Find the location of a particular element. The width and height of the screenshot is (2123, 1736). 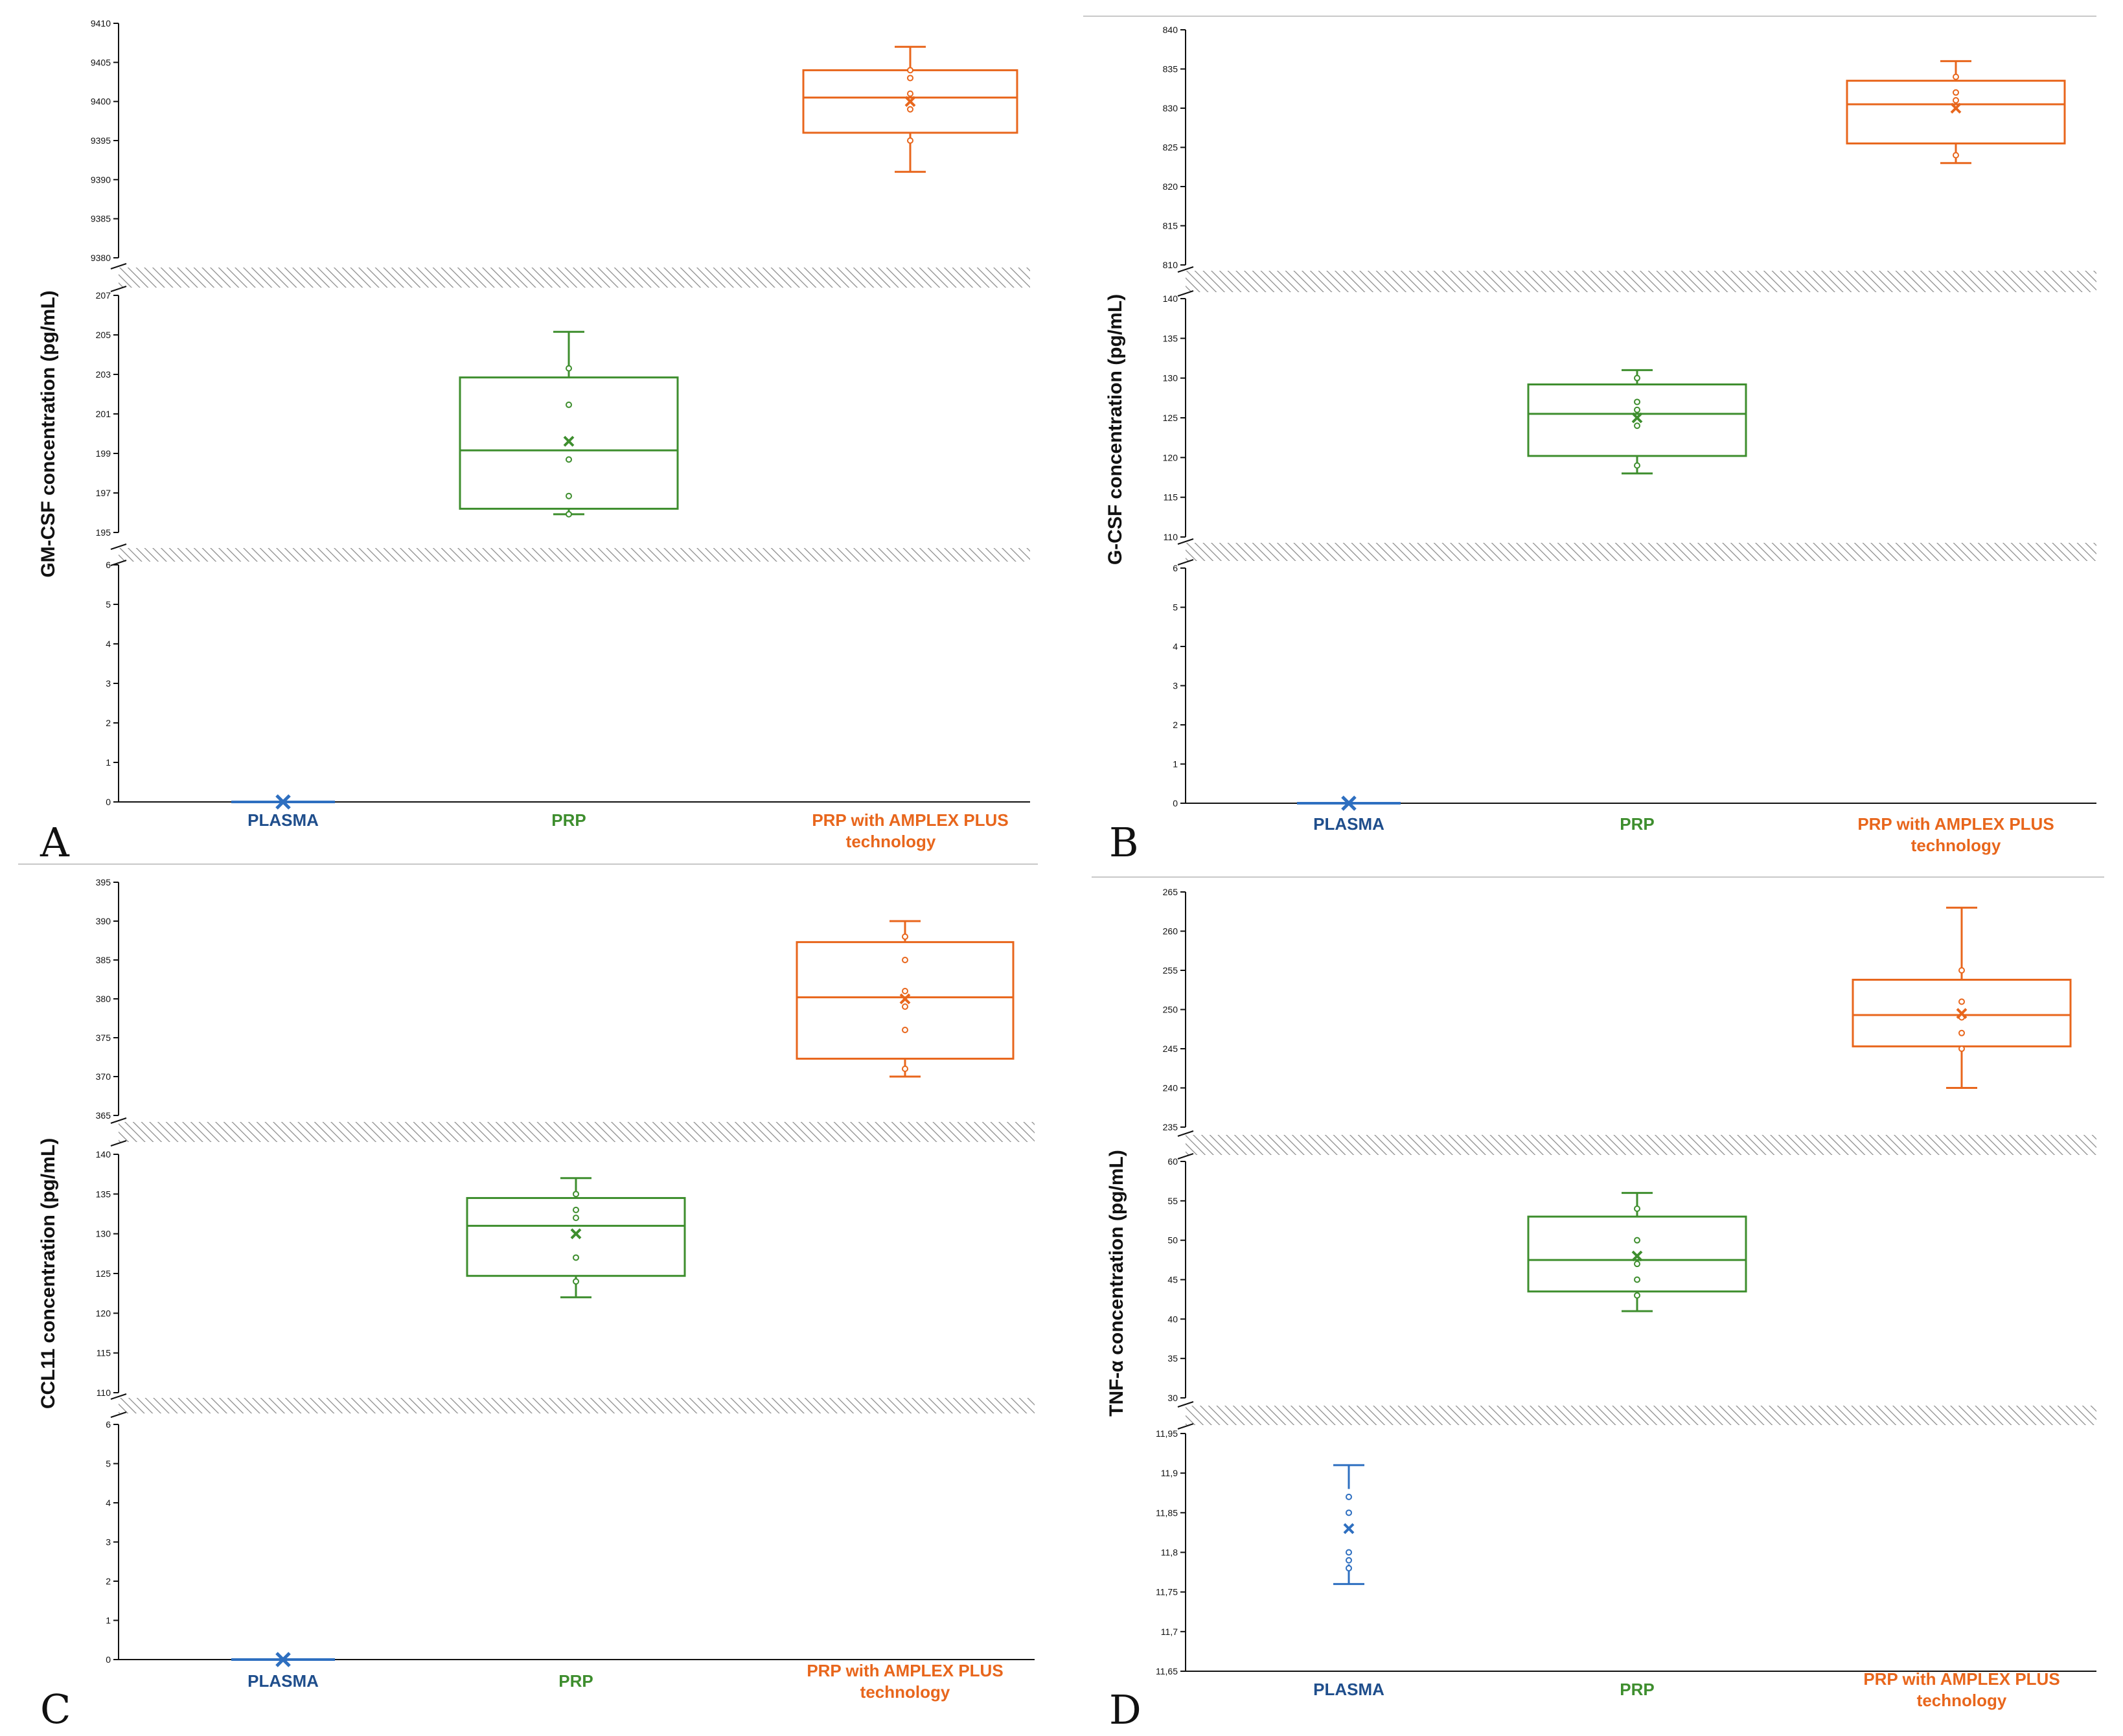

y-tick-label: 370 is located at coordinates (103, 1076).